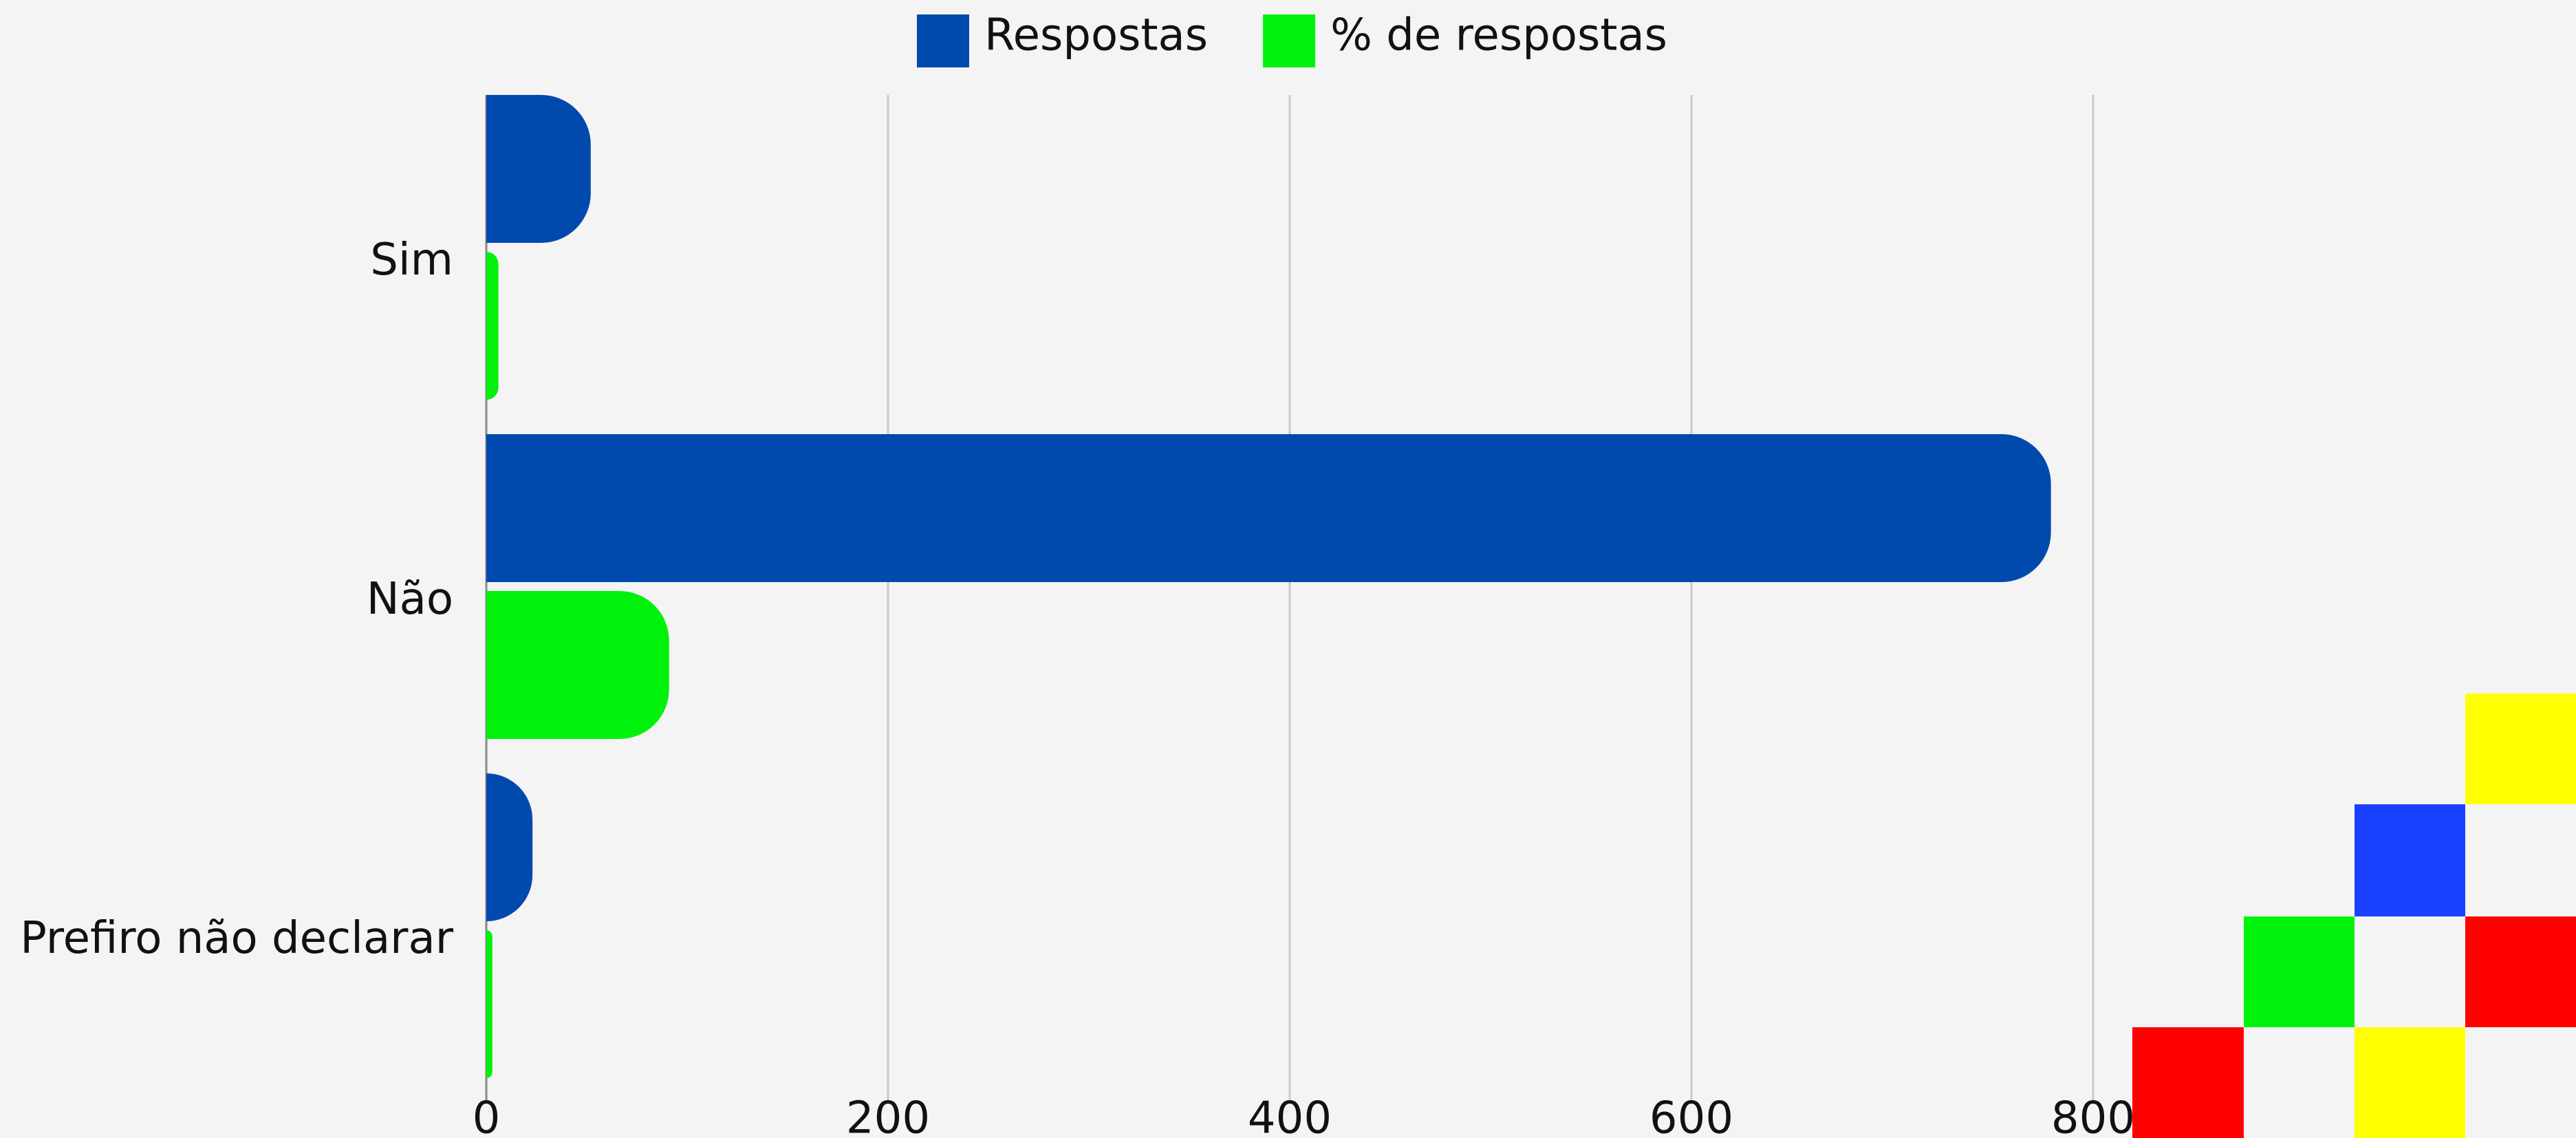 This screenshot has height=1138, width=2576. I want to click on x-tick-label: 400, so click(1290, 1115).